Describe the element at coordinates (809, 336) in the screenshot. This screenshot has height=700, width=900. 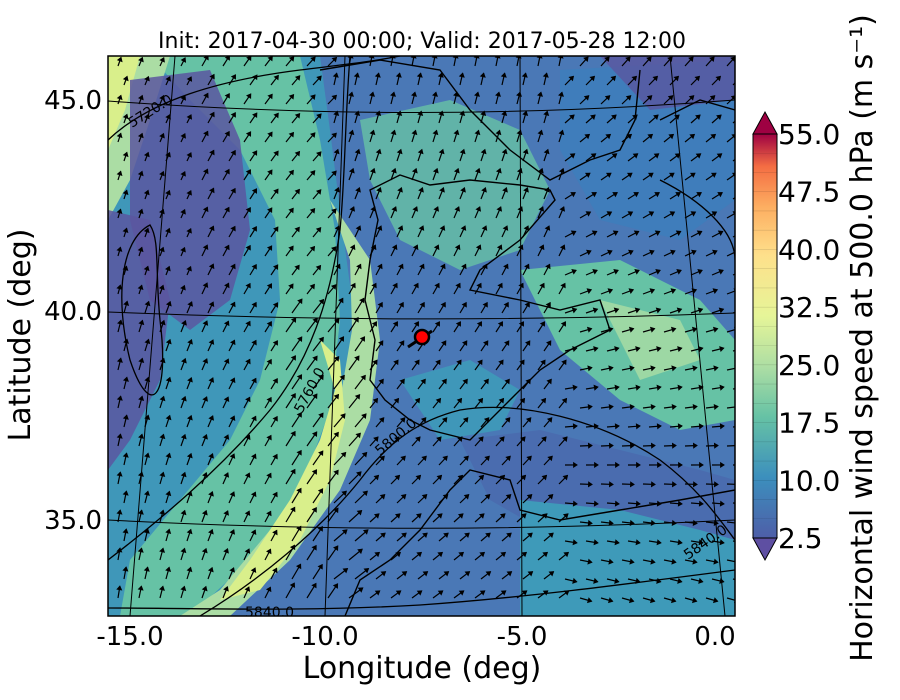
I see `colorbar-ticks: 55.0 47.5 40.0 32.5 25.0 17.5 10.0 2.5` at that location.